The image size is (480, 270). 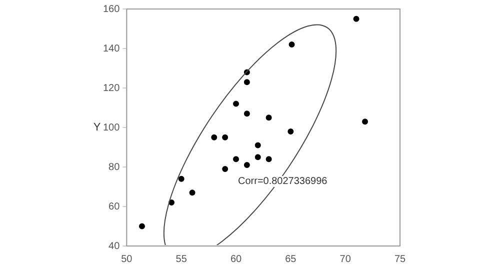 I want to click on x-tick-label: 55, so click(x=182, y=259).